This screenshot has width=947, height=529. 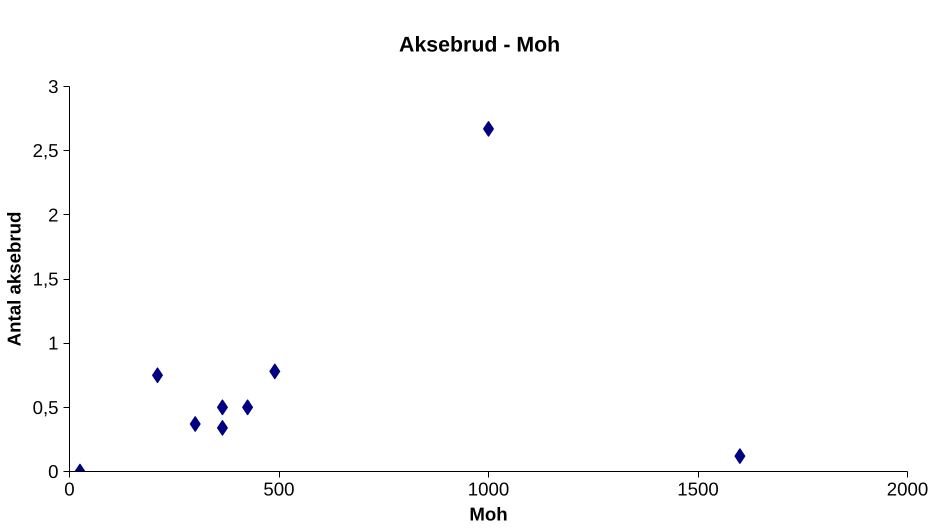 I want to click on x-tick-label: 0, so click(x=69, y=489).